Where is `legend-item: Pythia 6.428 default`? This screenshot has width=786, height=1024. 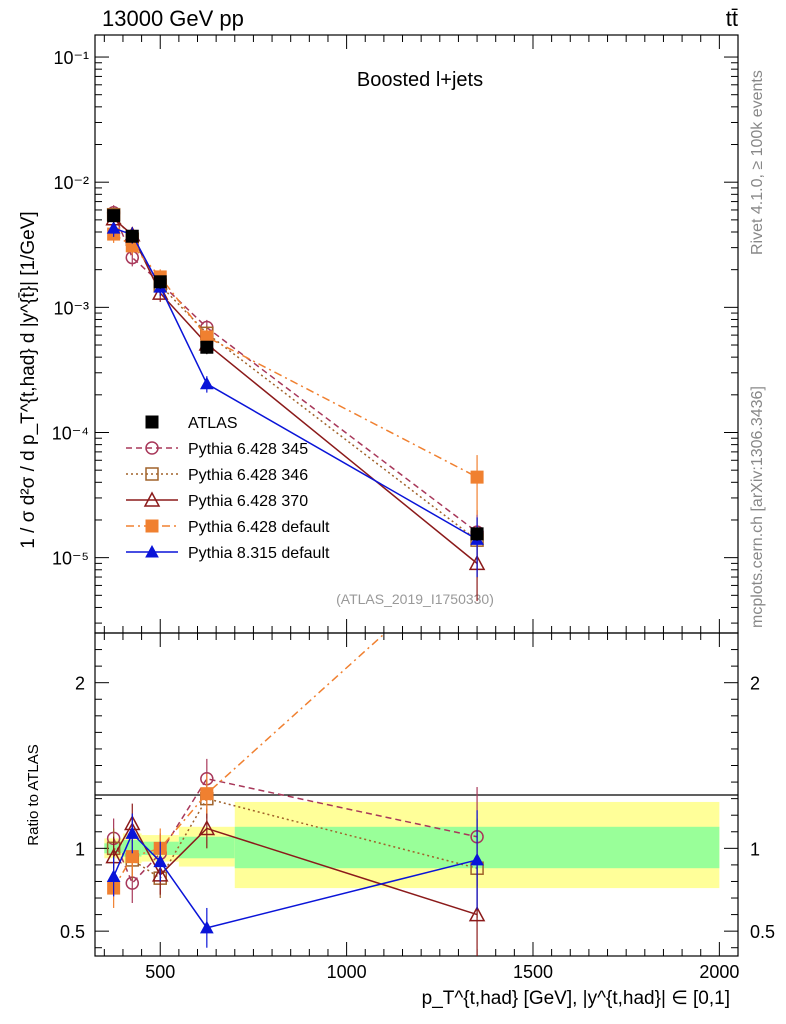 legend-item: Pythia 6.428 default is located at coordinates (228, 527).